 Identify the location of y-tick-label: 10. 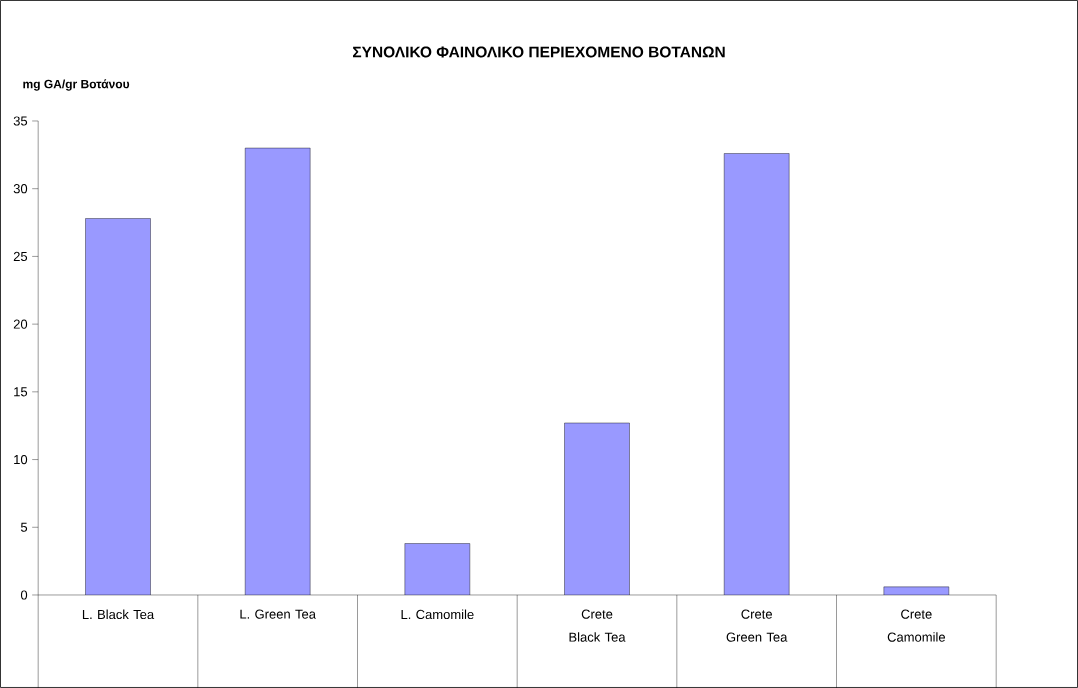
(21, 459).